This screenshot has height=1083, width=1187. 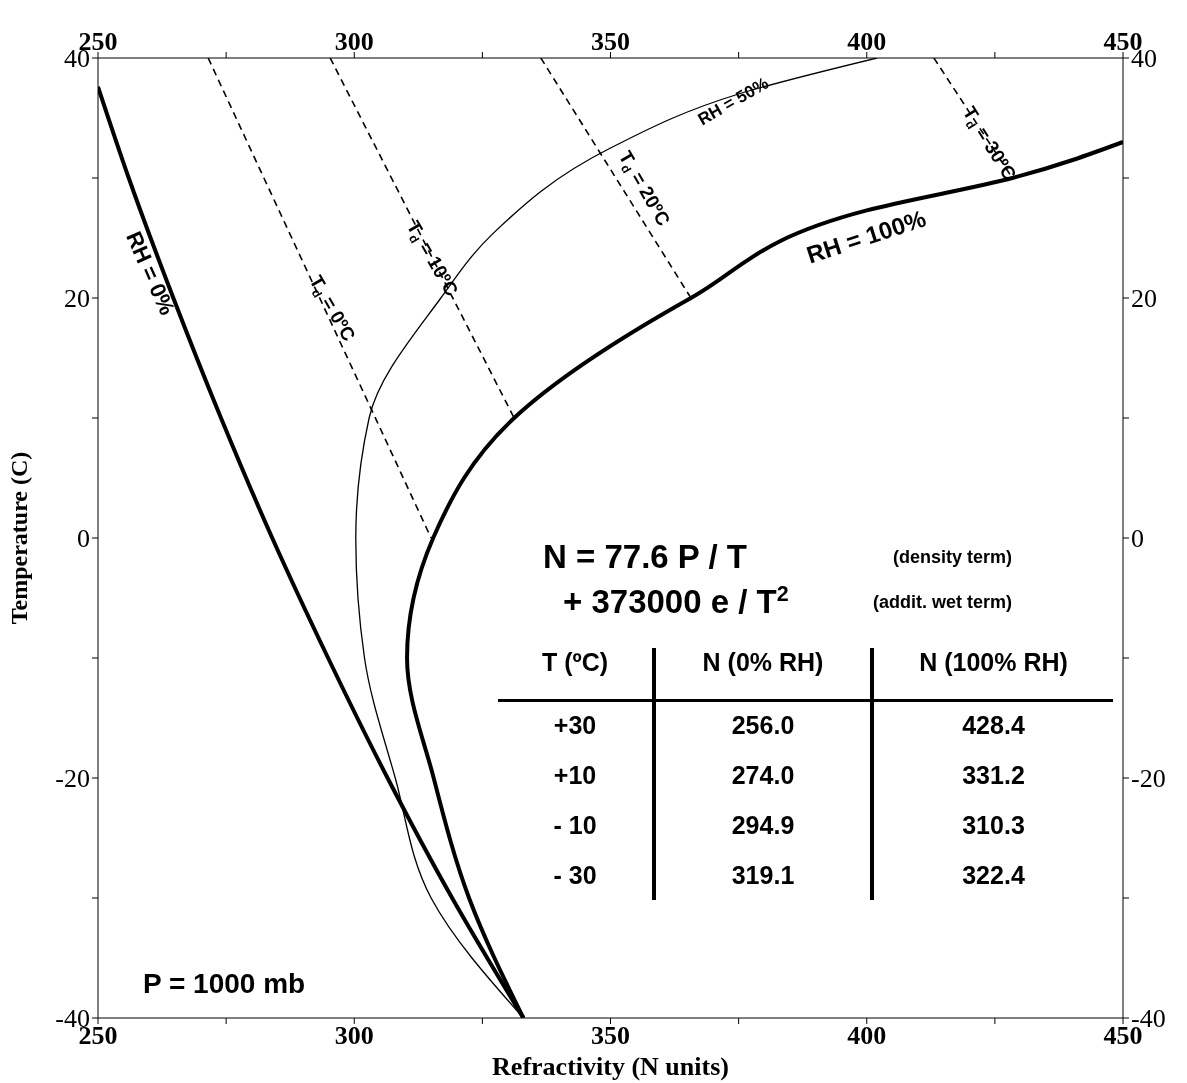 What do you see at coordinates (867, 41) in the screenshot?
I see `x-tick-label: 400` at bounding box center [867, 41].